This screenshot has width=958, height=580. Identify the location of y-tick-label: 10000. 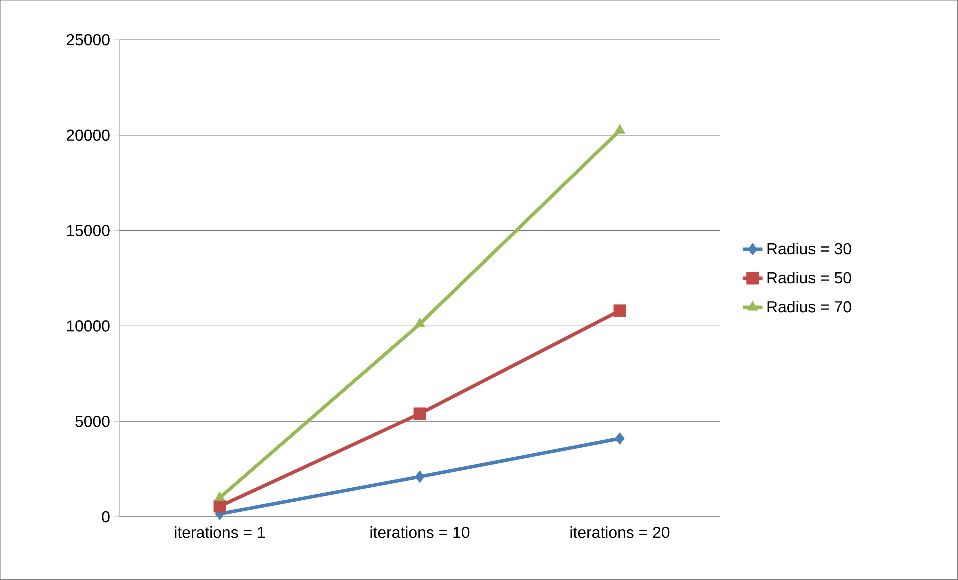
(88, 326).